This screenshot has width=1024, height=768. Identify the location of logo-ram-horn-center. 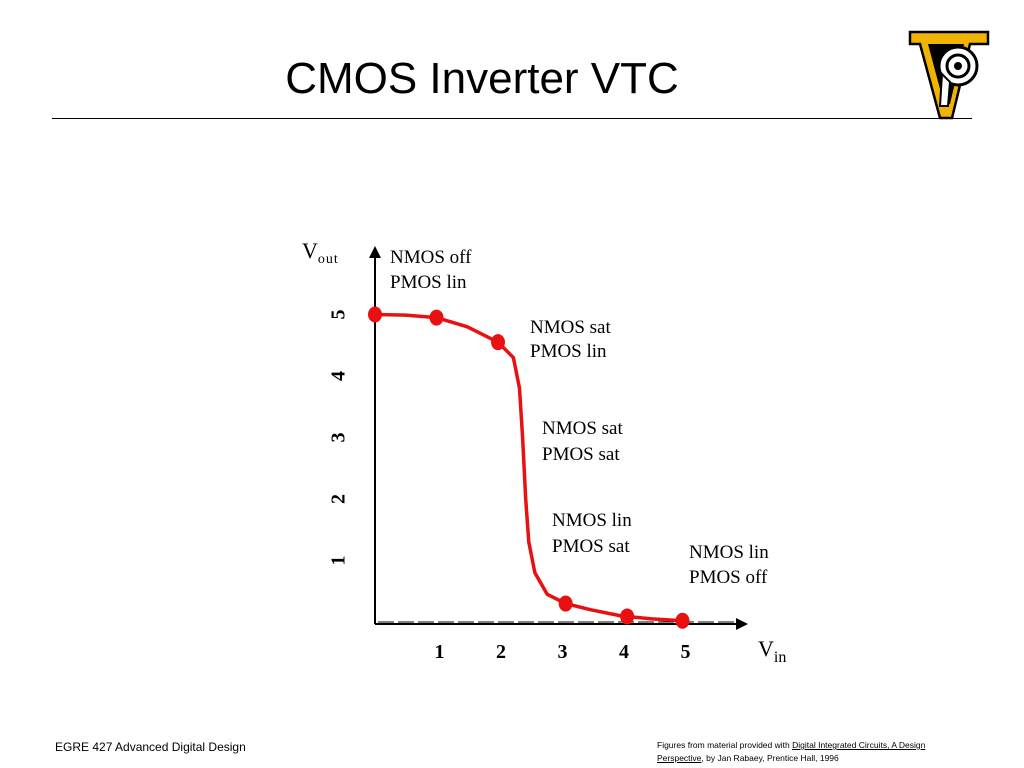
(958, 66).